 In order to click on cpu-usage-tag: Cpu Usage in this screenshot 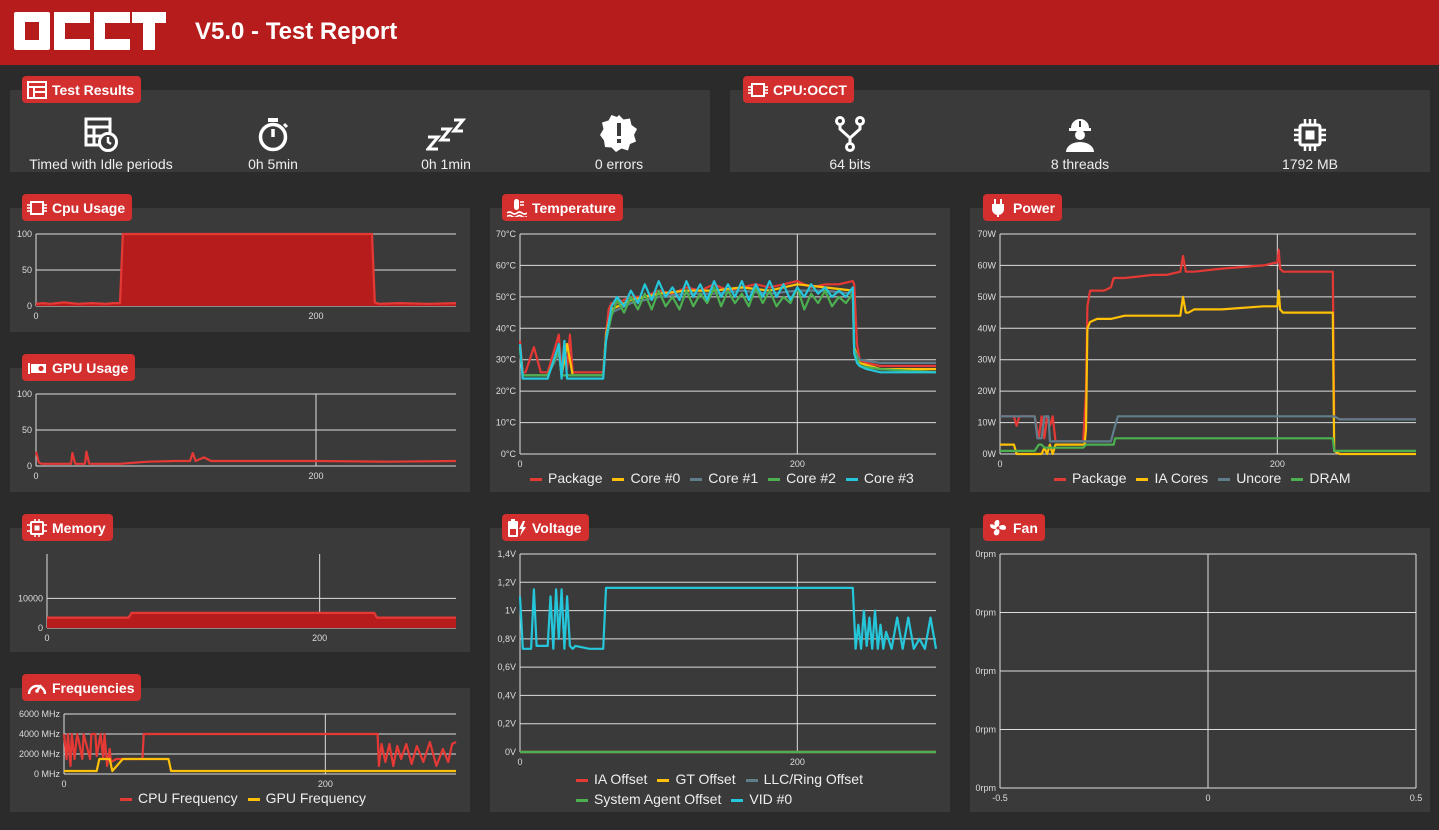, I will do `click(77, 207)`.